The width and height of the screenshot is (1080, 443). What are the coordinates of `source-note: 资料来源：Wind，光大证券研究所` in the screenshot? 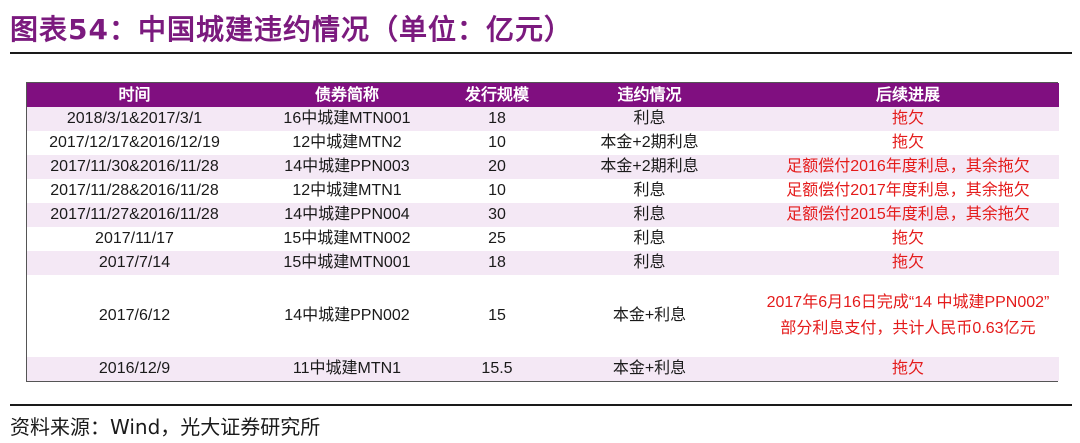 It's located at (165, 427).